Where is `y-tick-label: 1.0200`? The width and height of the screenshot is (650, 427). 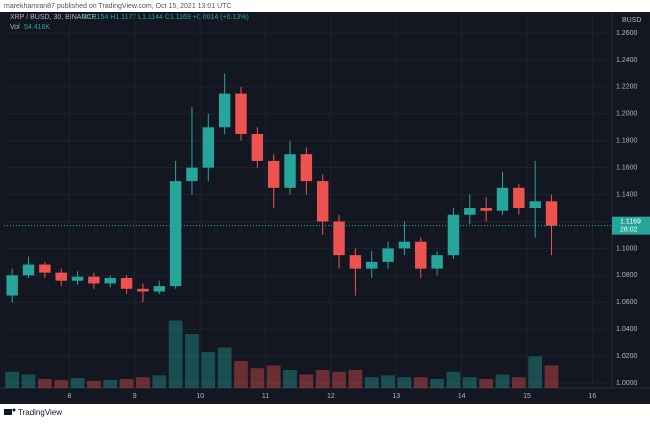 y-tick-label: 1.0200 is located at coordinates (627, 356).